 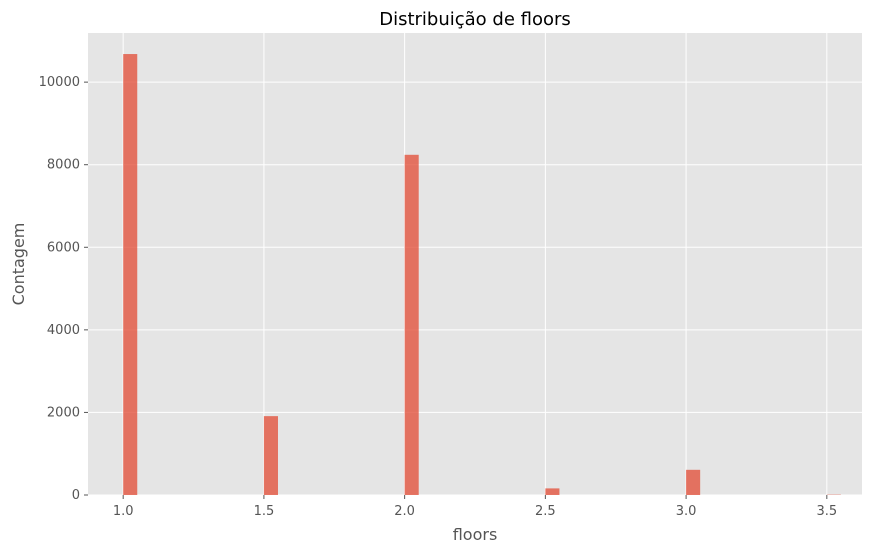 I want to click on x-tick-label: 1.0, so click(x=123, y=511).